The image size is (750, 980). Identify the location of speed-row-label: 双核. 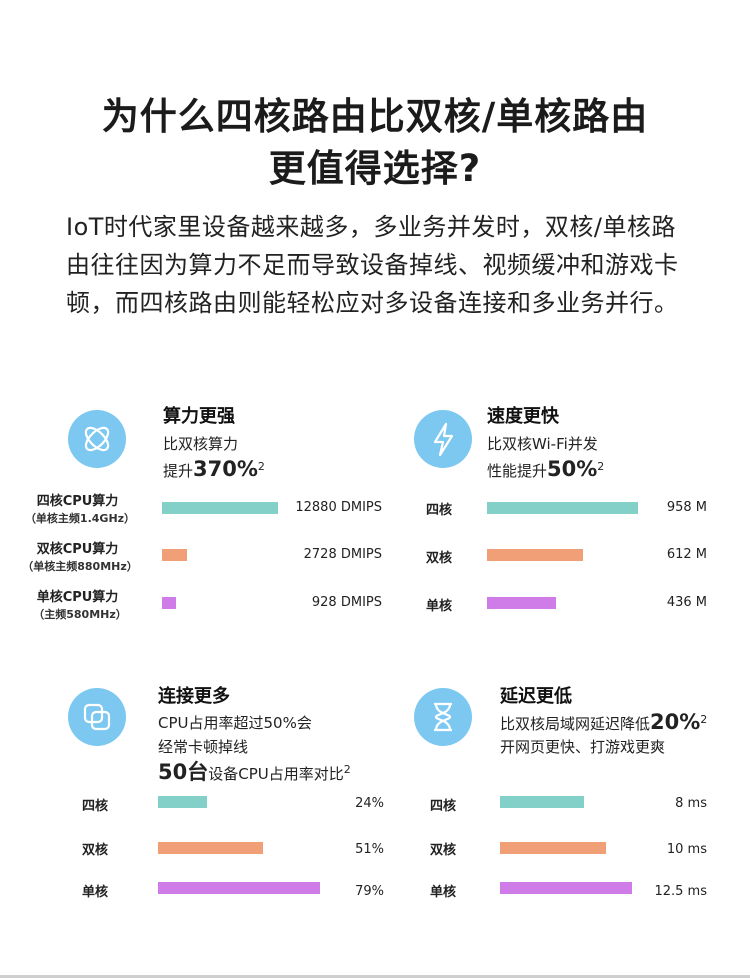
(439, 558).